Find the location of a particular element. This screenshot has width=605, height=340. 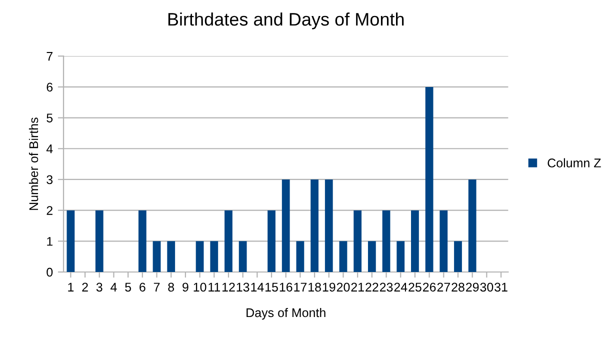

x-tick-label: 5 is located at coordinates (128, 287).